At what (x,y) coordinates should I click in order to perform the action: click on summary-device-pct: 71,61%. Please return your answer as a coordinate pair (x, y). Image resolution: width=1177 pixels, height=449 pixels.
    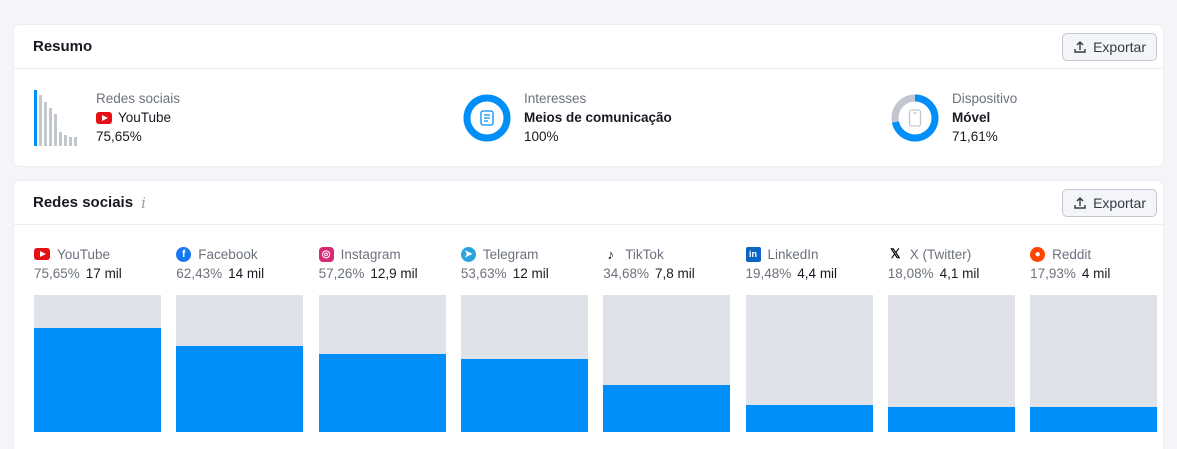
    Looking at the image, I should click on (975, 136).